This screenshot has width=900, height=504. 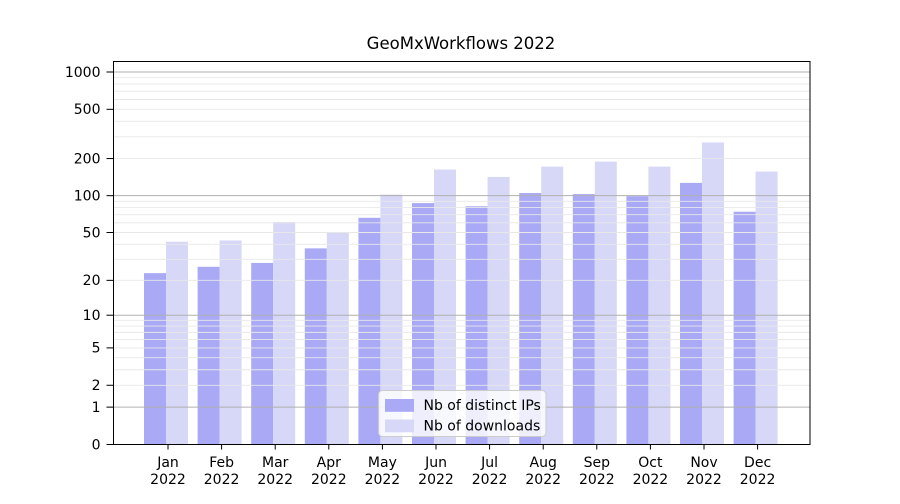 What do you see at coordinates (744, 328) in the screenshot?
I see `bar-ips-dec` at bounding box center [744, 328].